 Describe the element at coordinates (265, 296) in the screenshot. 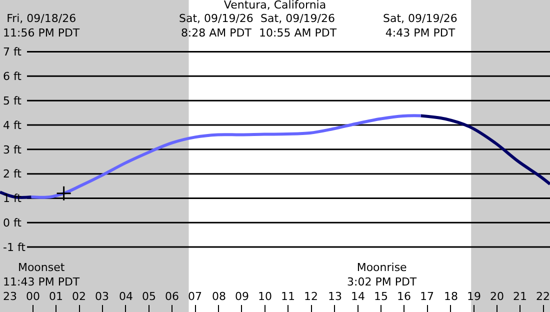

I see `x-tick-label: 10` at that location.